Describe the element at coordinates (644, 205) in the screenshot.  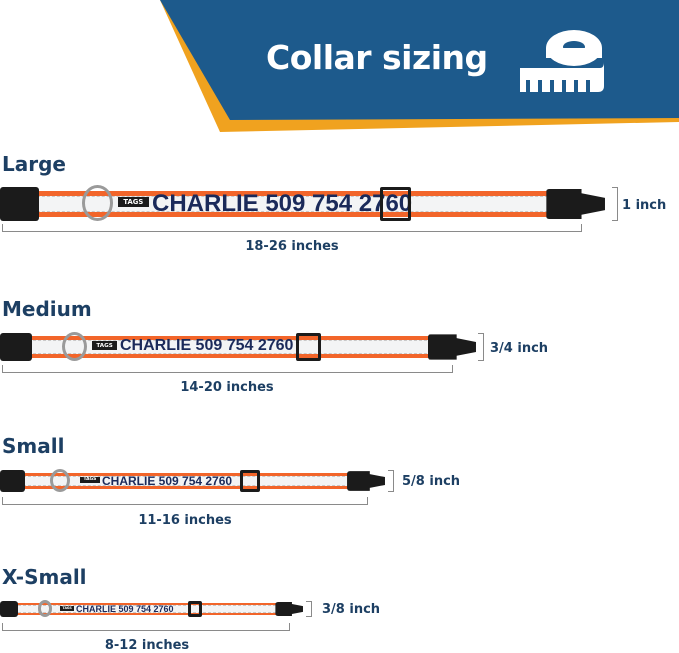
I see `width-label: 1 inch` at that location.